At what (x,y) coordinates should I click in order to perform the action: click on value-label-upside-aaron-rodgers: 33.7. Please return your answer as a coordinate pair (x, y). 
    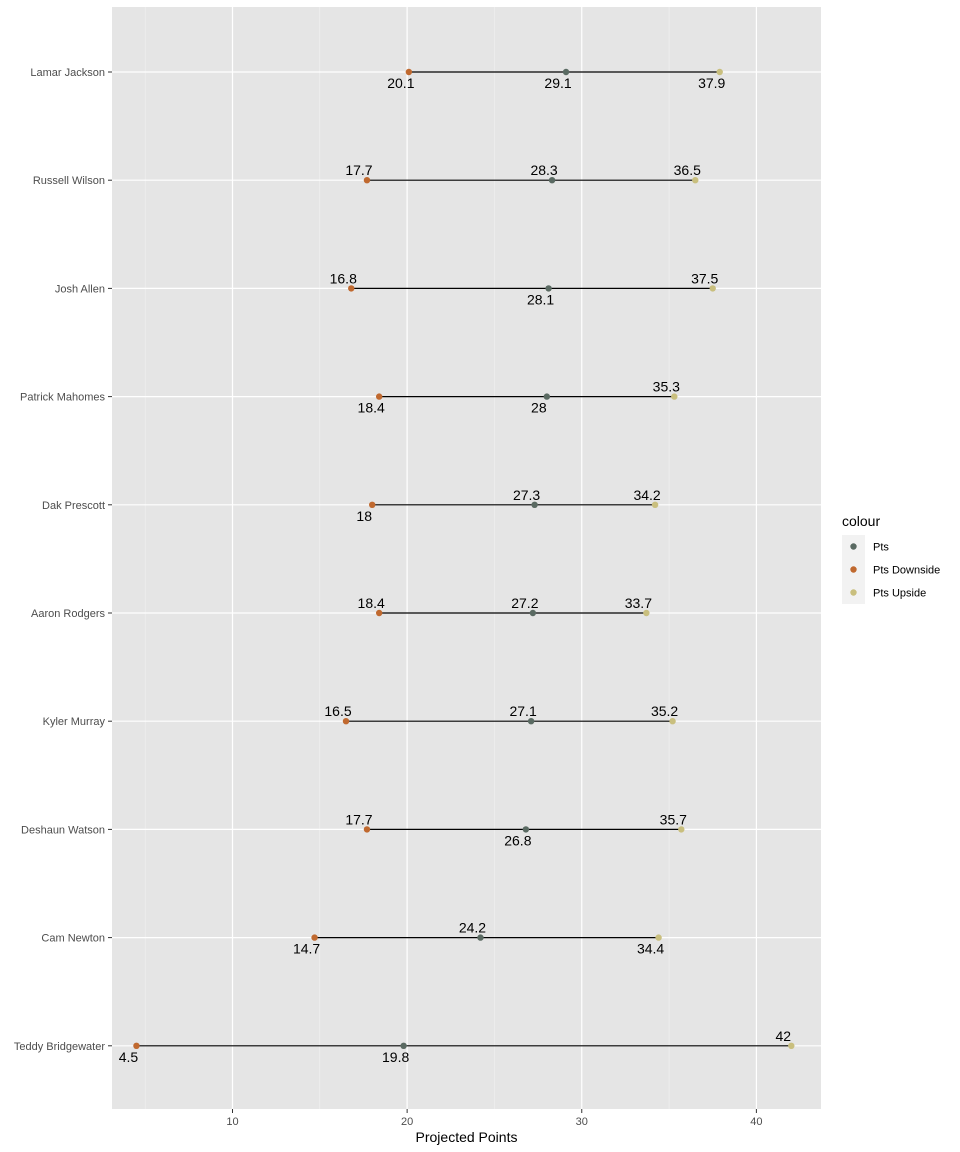
    Looking at the image, I should click on (638, 603).